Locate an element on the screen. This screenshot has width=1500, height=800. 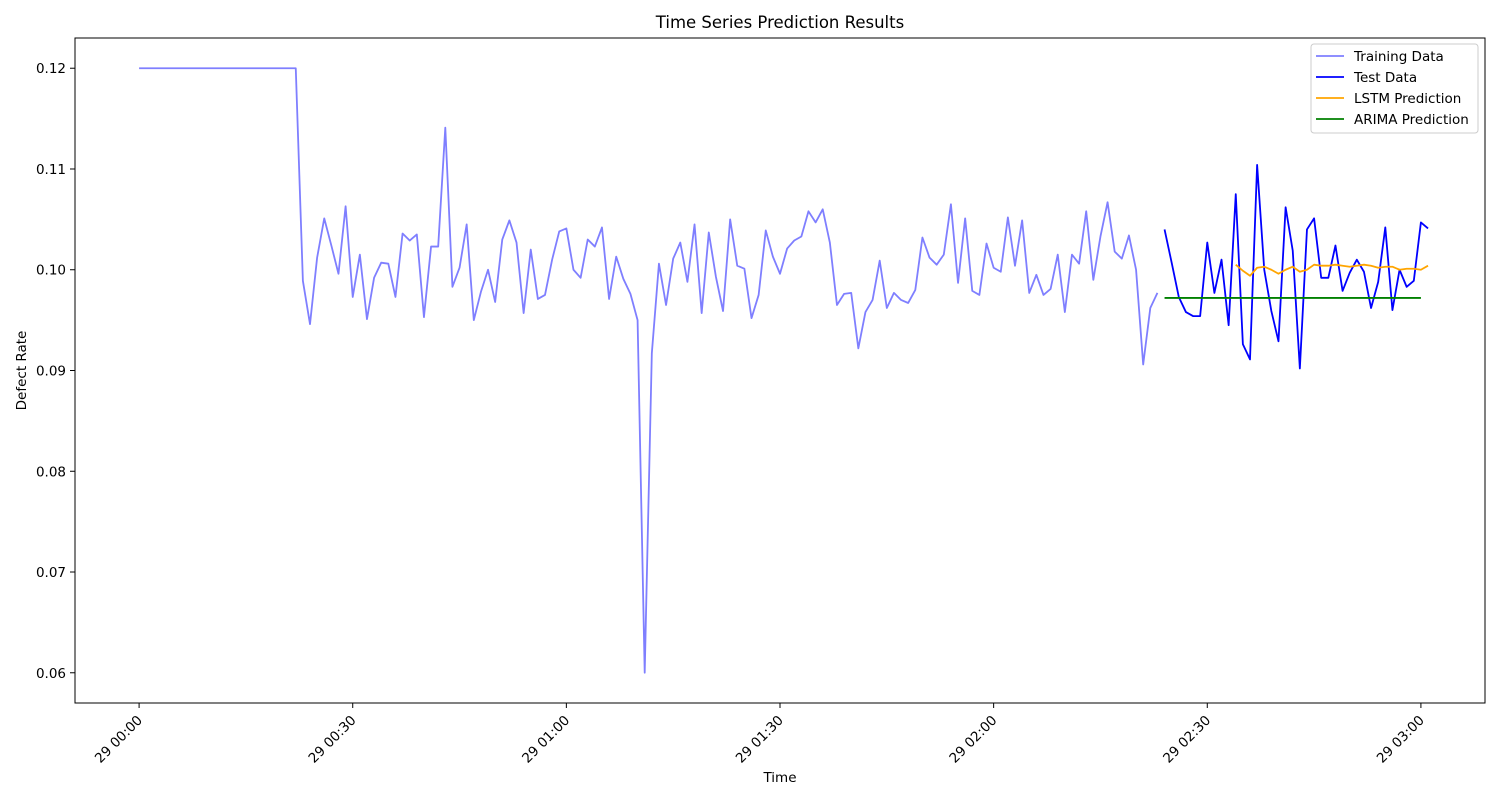
x-axis-label: Time is located at coordinates (779, 778).